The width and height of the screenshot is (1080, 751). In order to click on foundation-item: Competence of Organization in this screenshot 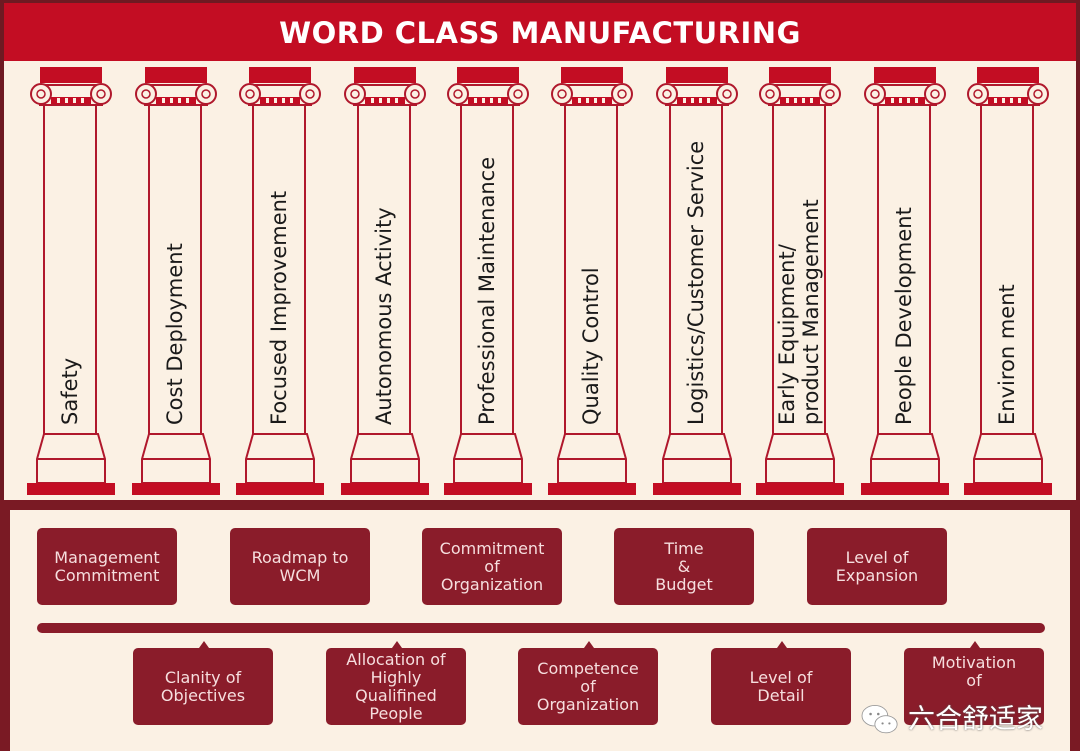, I will do `click(588, 683)`.